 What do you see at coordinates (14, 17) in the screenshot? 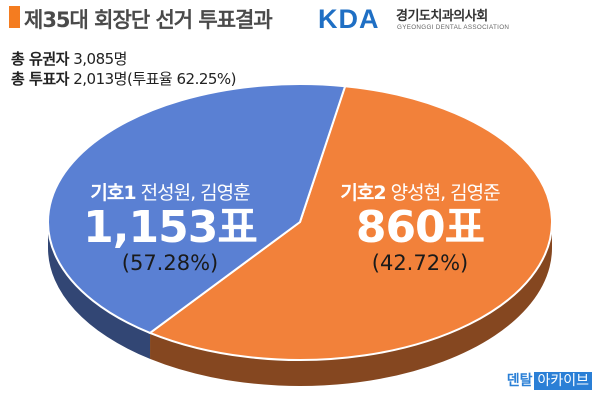
I see `title-accent-bar` at bounding box center [14, 17].